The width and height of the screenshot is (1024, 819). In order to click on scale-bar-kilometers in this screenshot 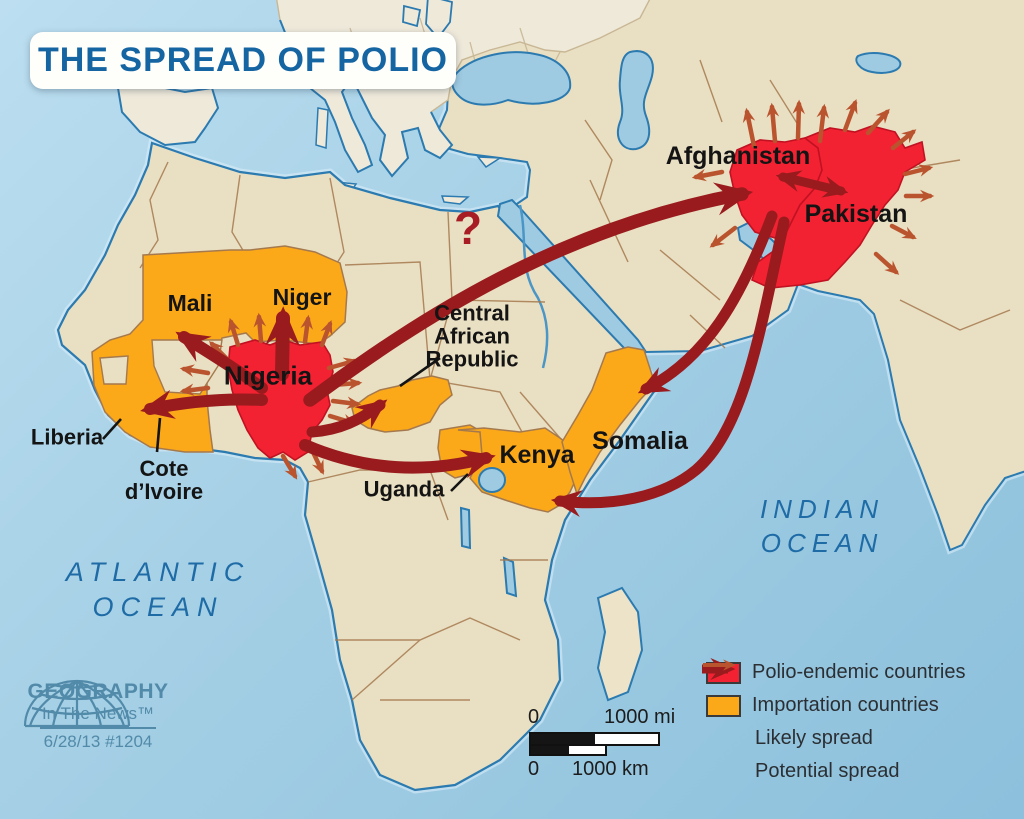, I will do `click(568, 750)`.